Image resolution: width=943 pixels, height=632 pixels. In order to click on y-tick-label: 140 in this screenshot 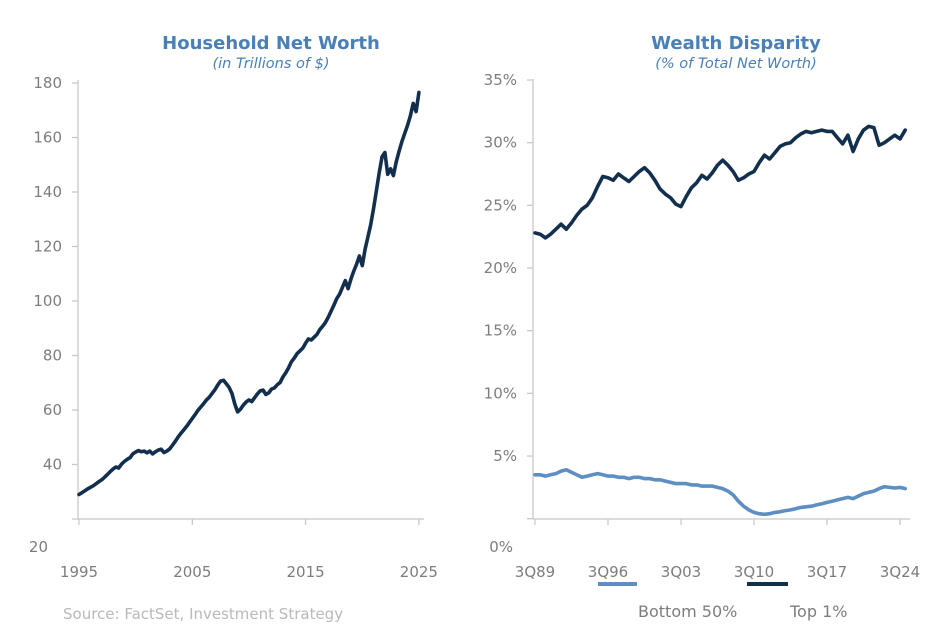, I will do `click(47, 192)`.